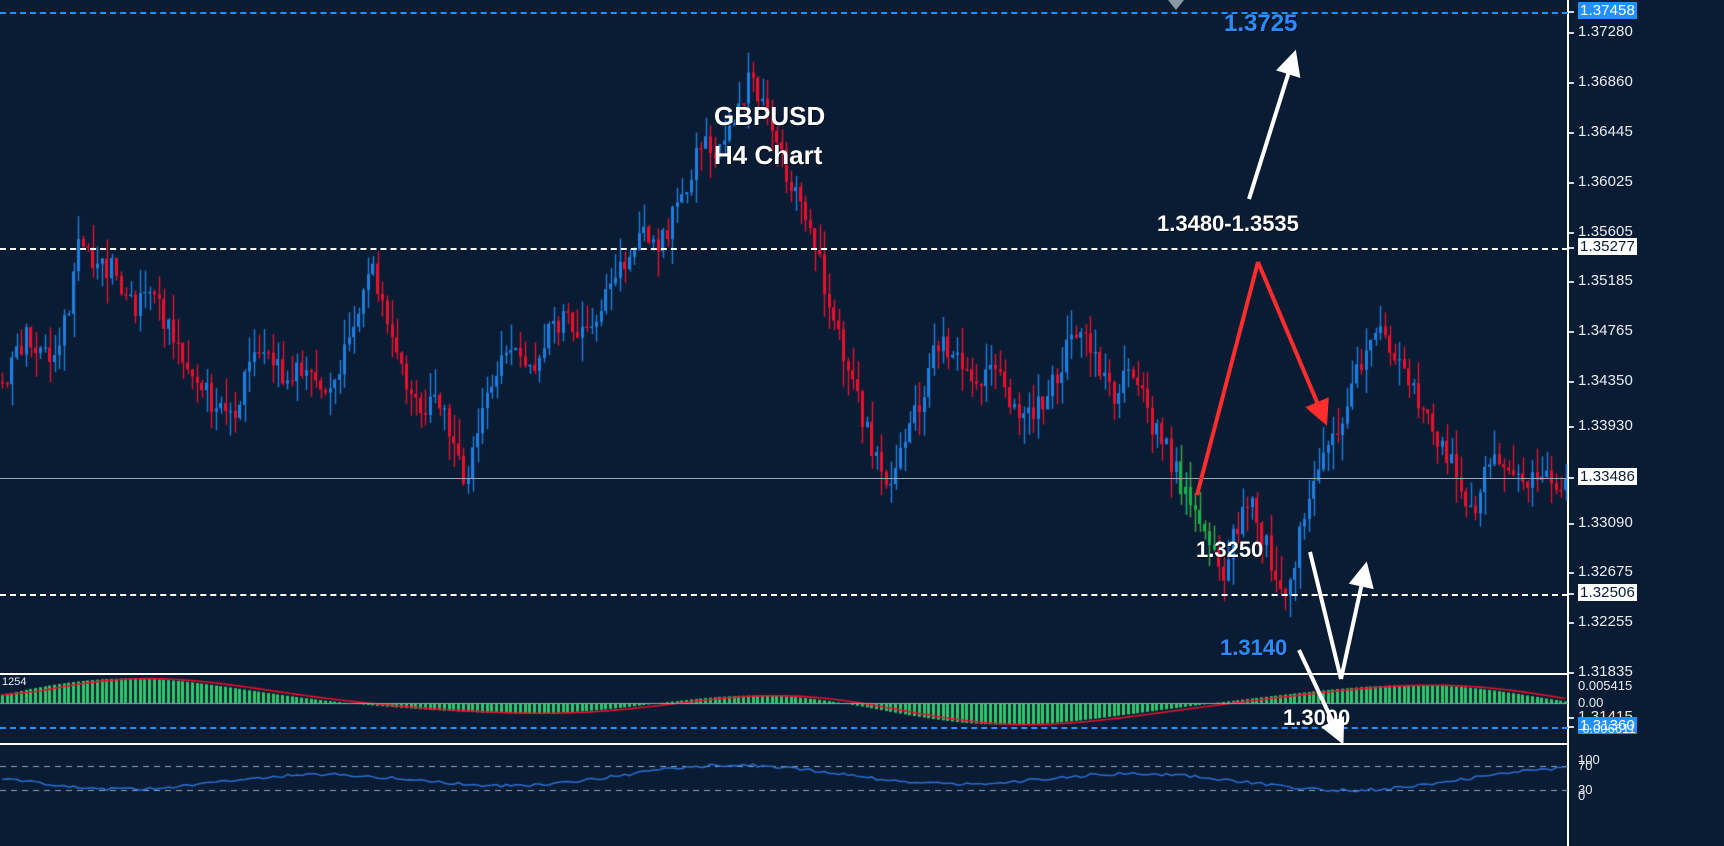 Image resolution: width=1724 pixels, height=846 pixels. What do you see at coordinates (1585, 765) in the screenshot?
I see `oscillator-tick-label: 70` at bounding box center [1585, 765].